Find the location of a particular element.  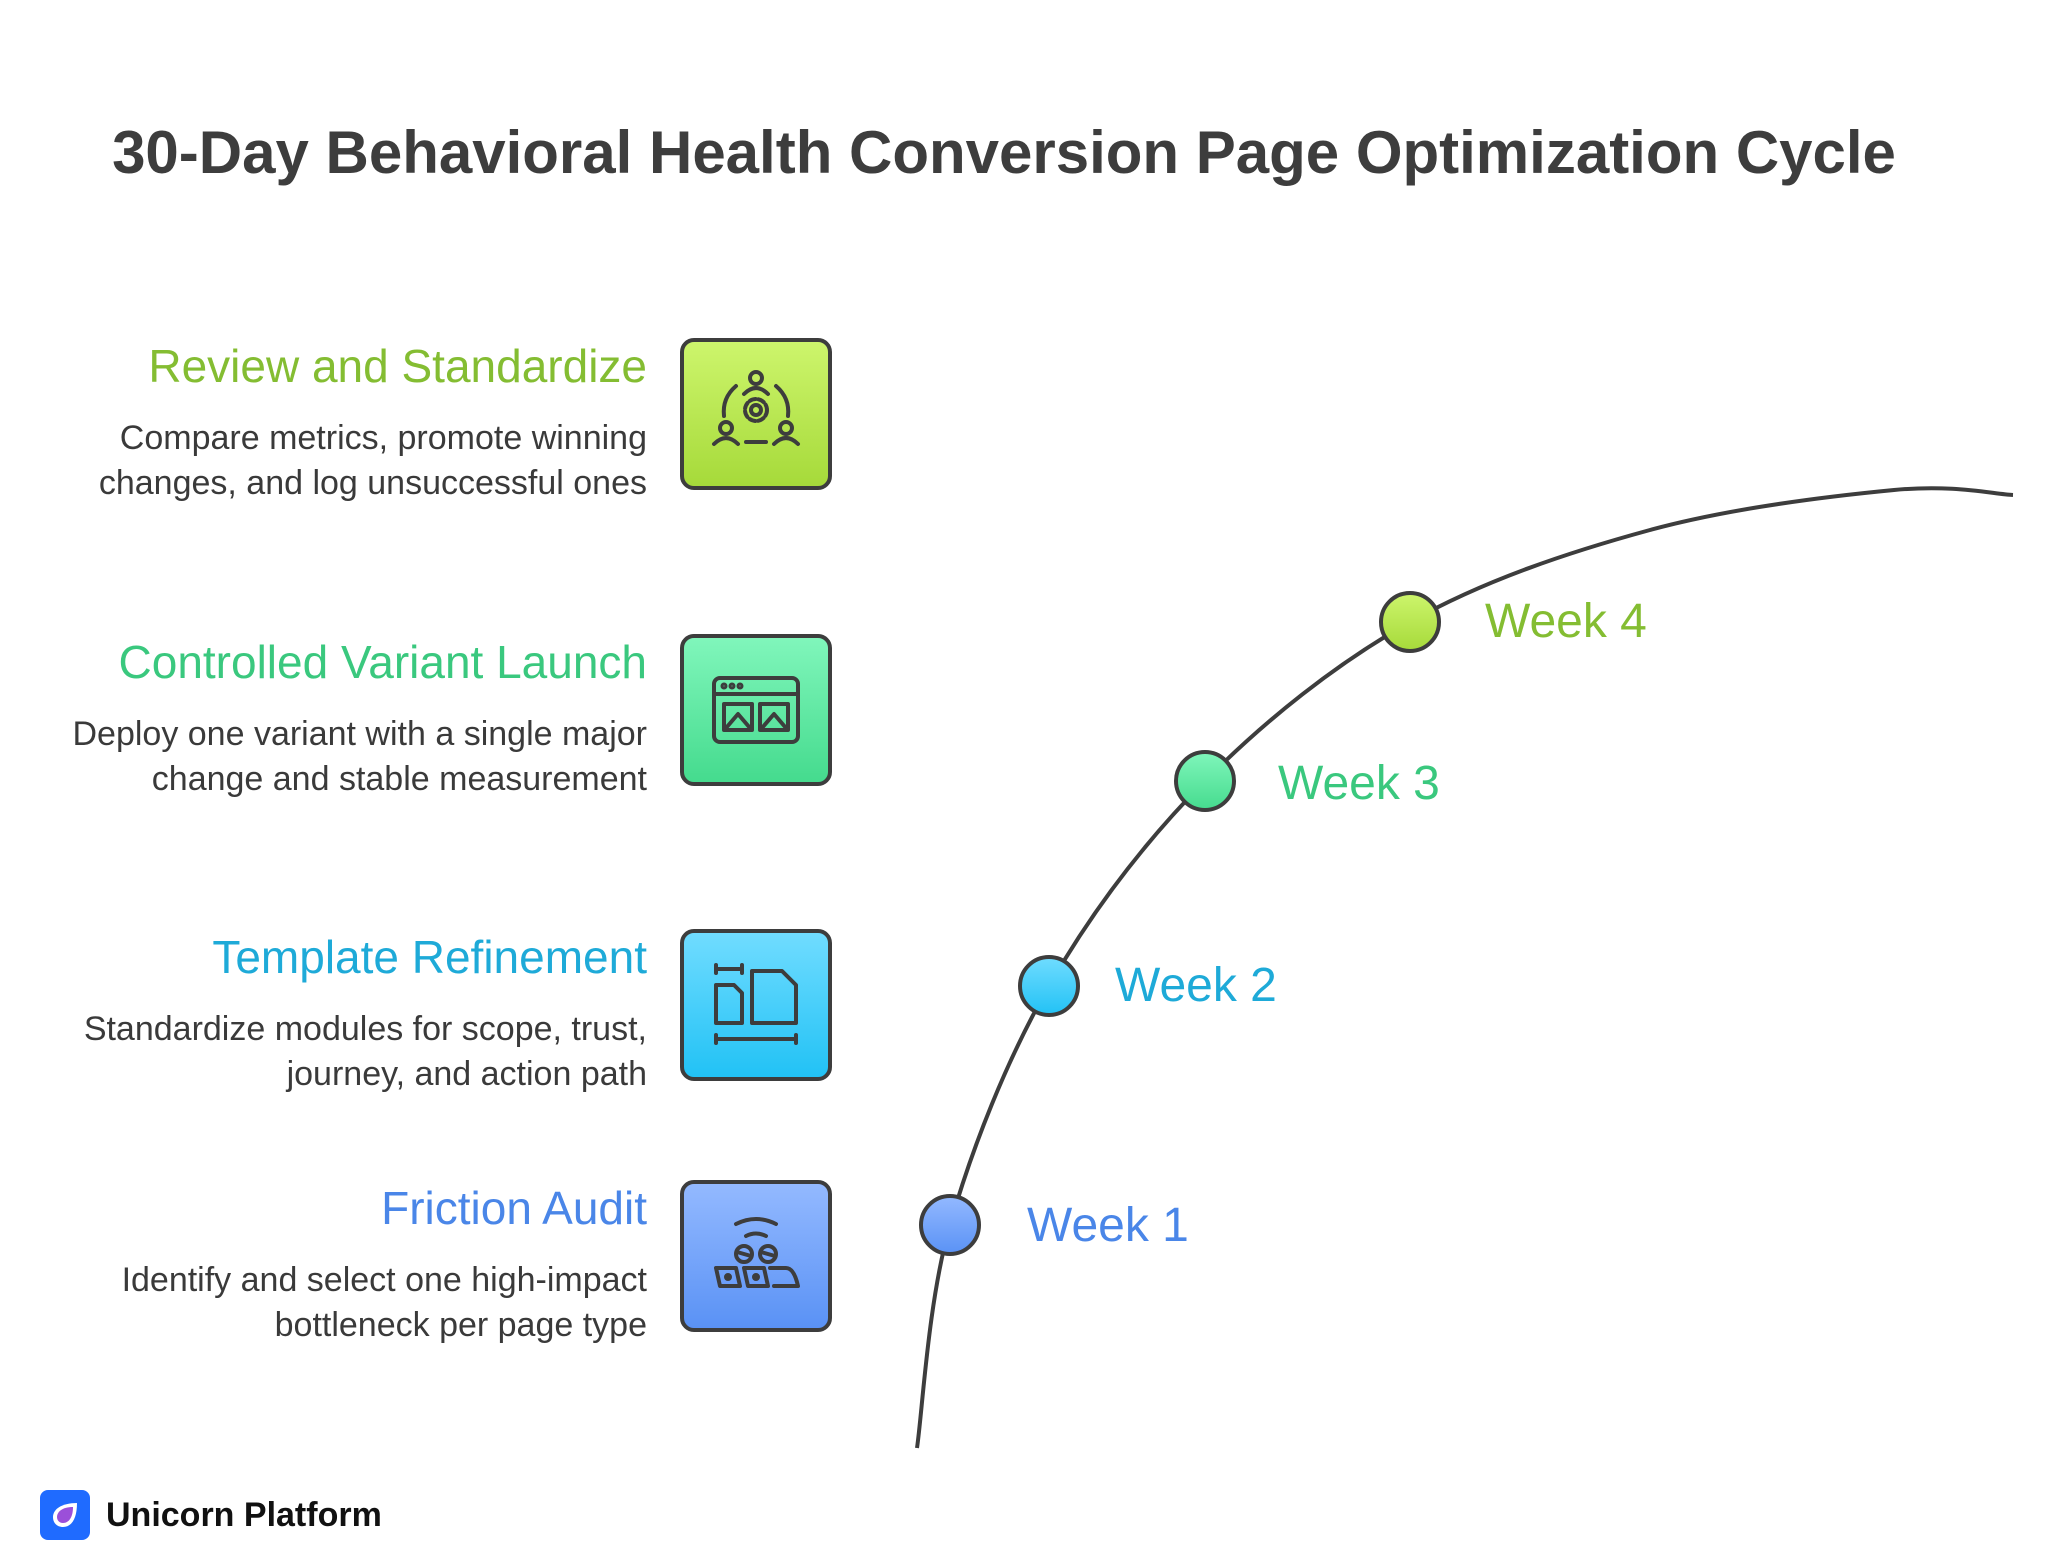

week-3-marker is located at coordinates (1205, 781).